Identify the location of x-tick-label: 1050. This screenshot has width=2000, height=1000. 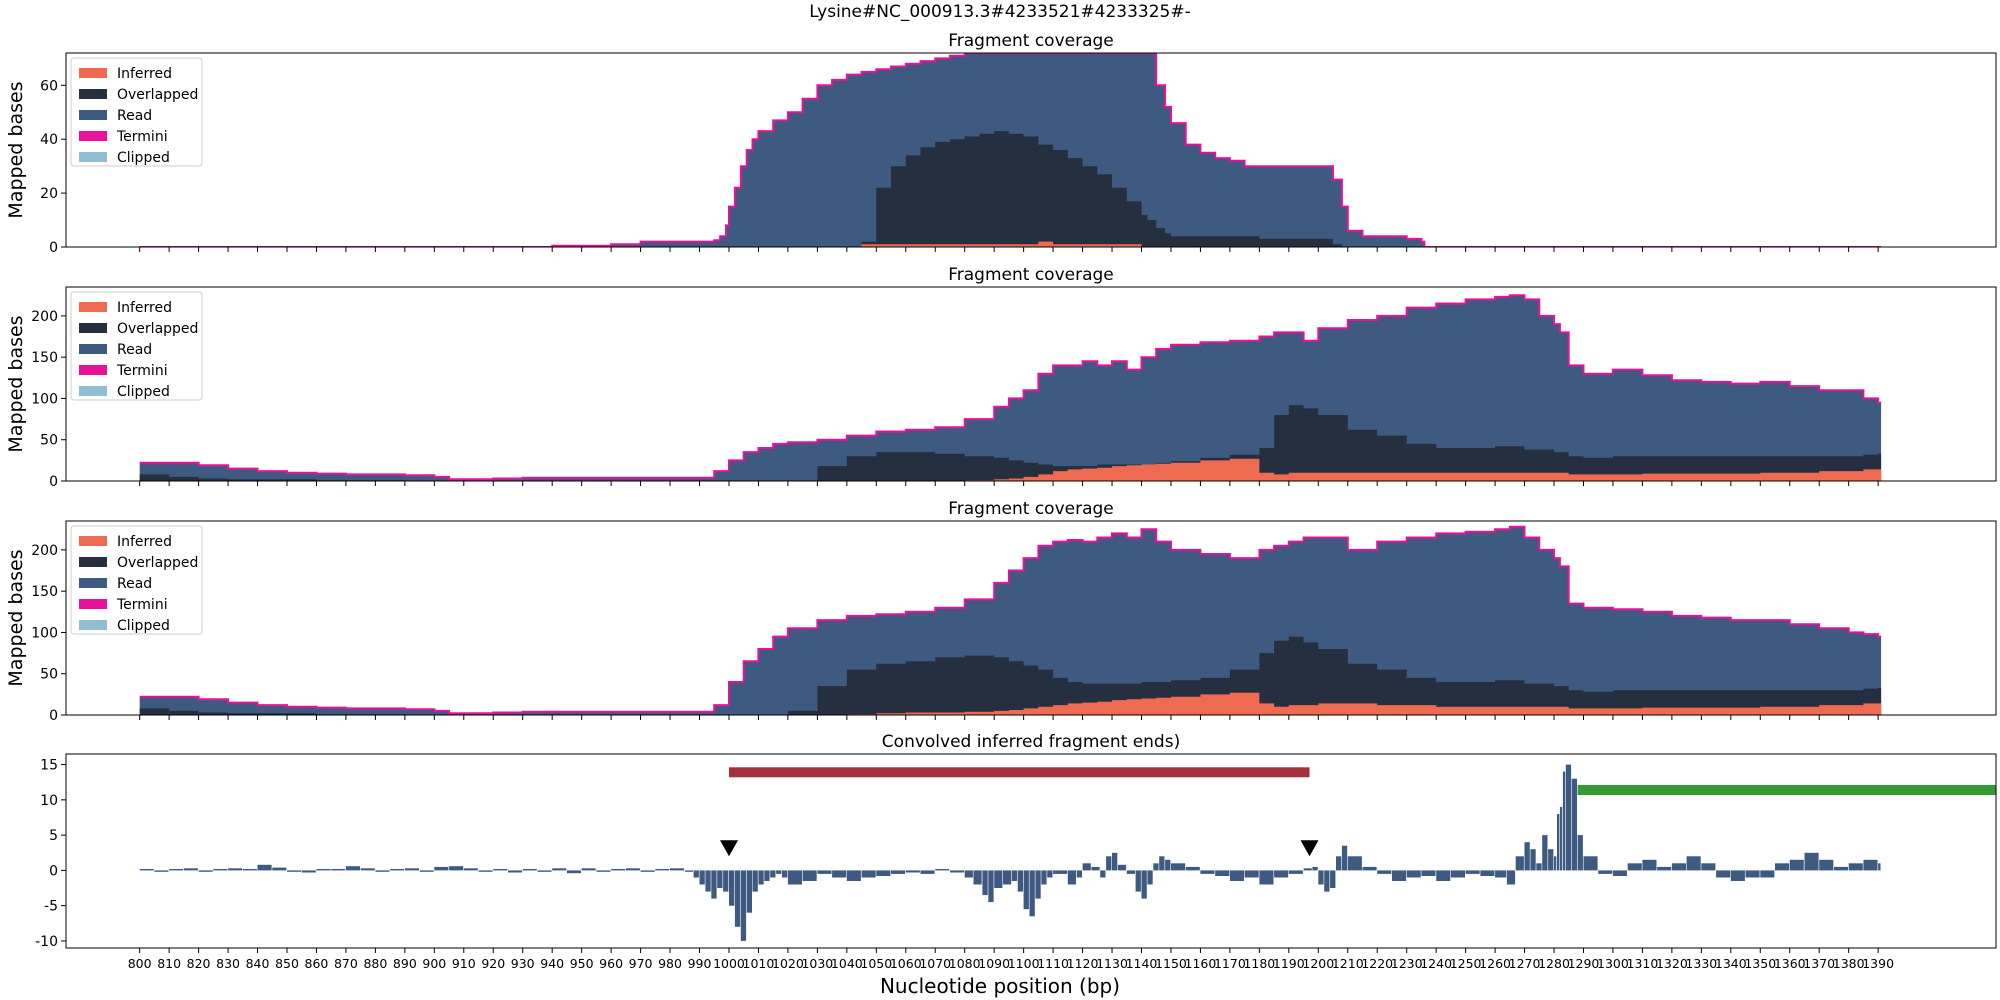
(876, 963).